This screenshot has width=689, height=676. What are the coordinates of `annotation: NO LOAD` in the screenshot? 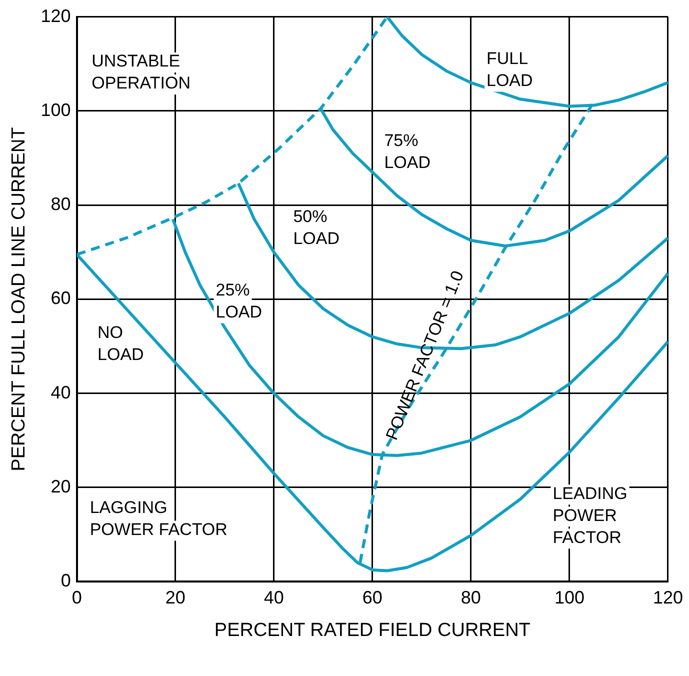 It's located at (121, 343).